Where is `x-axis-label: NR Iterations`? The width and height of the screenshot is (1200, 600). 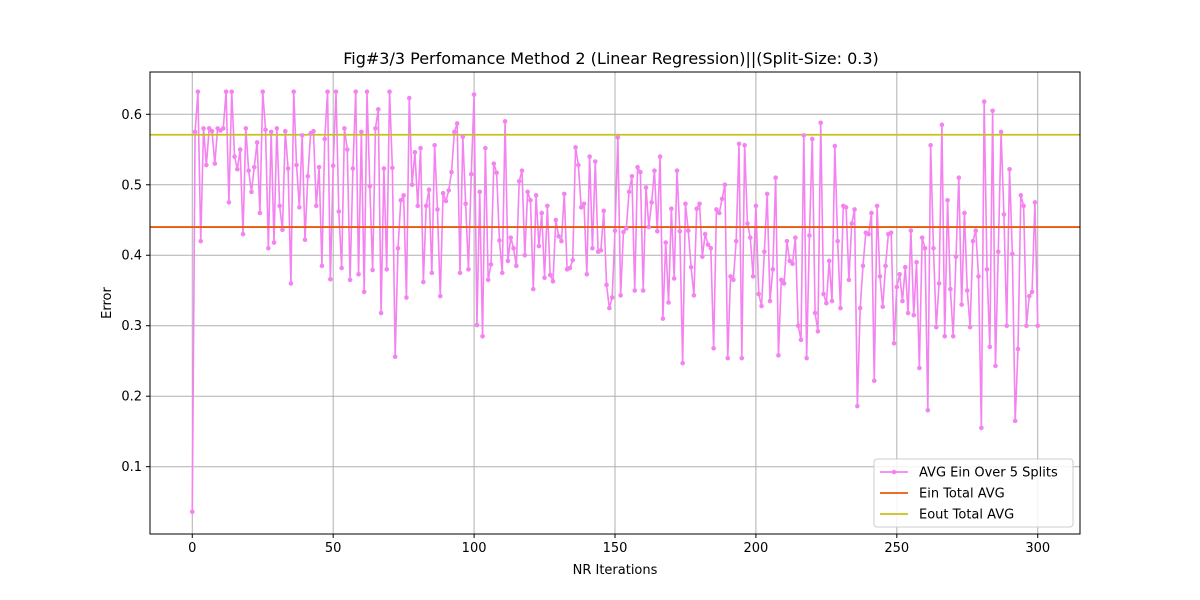 x-axis-label: NR Iterations is located at coordinates (615, 570).